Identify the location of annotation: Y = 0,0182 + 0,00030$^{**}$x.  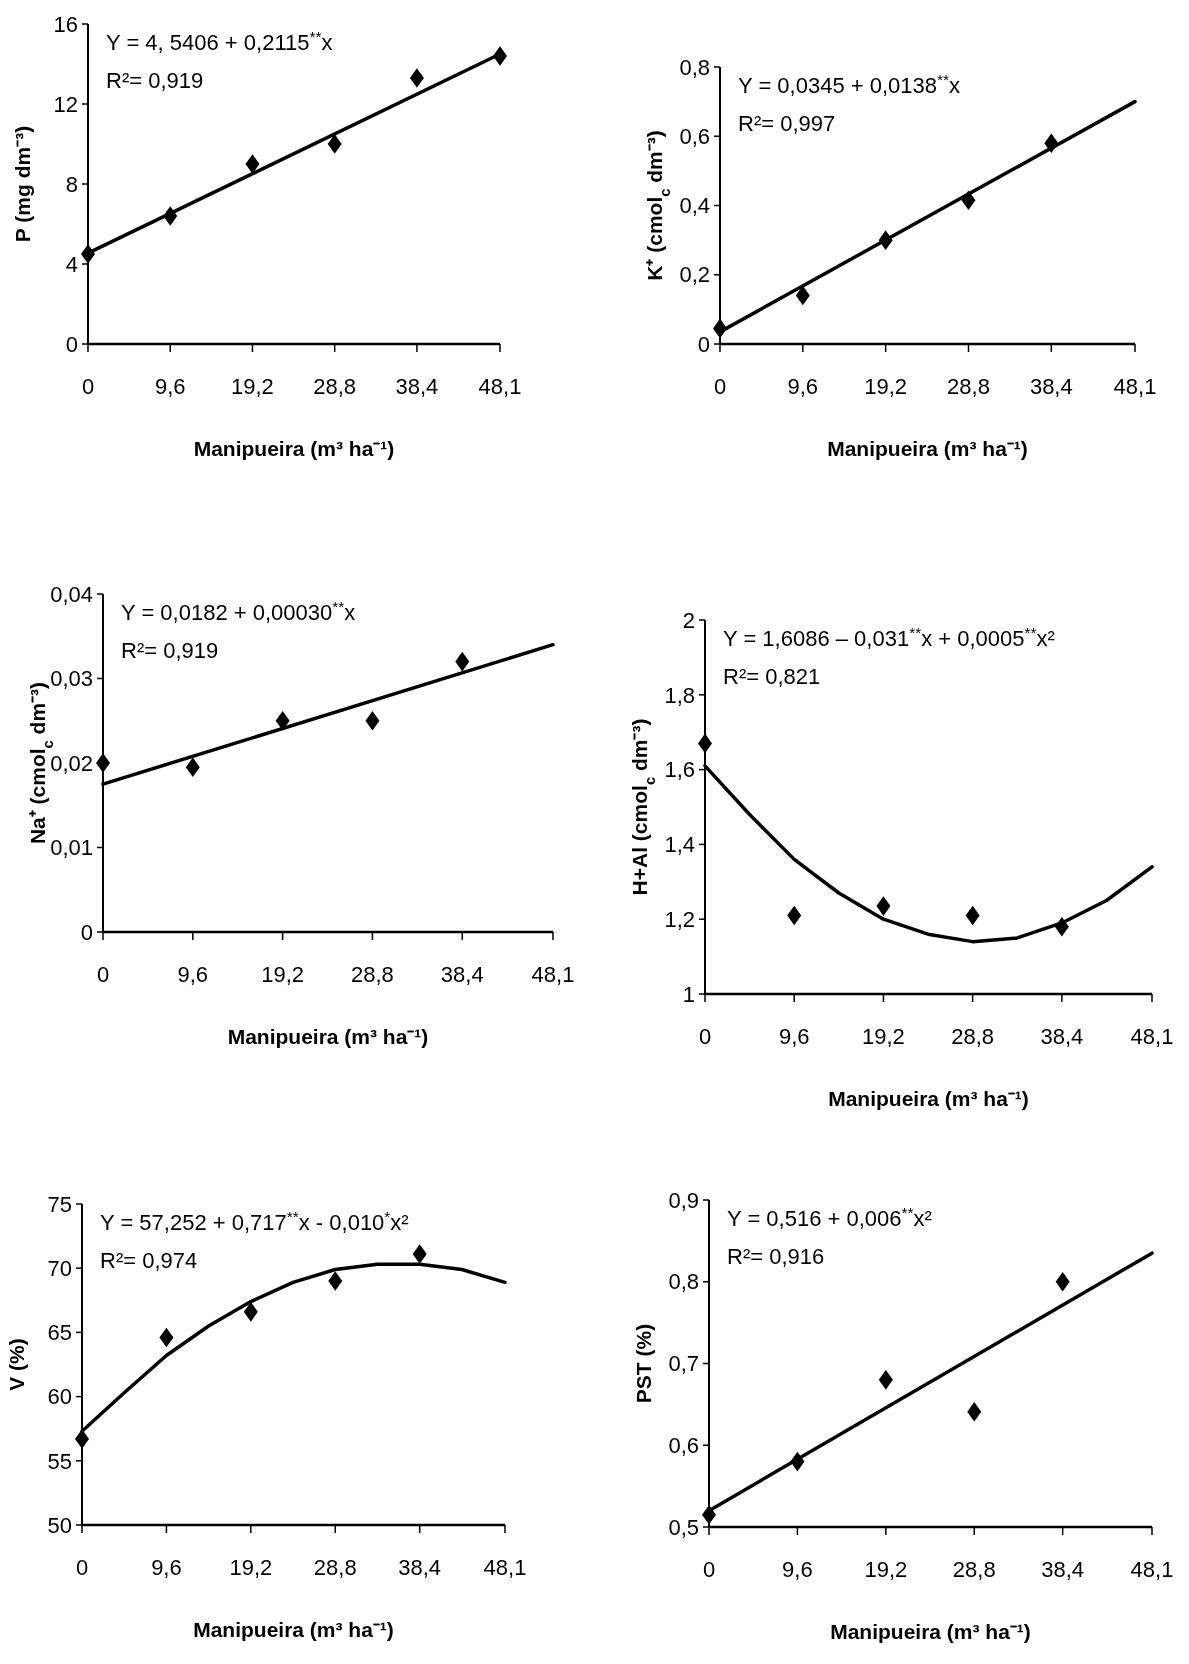
(238, 611).